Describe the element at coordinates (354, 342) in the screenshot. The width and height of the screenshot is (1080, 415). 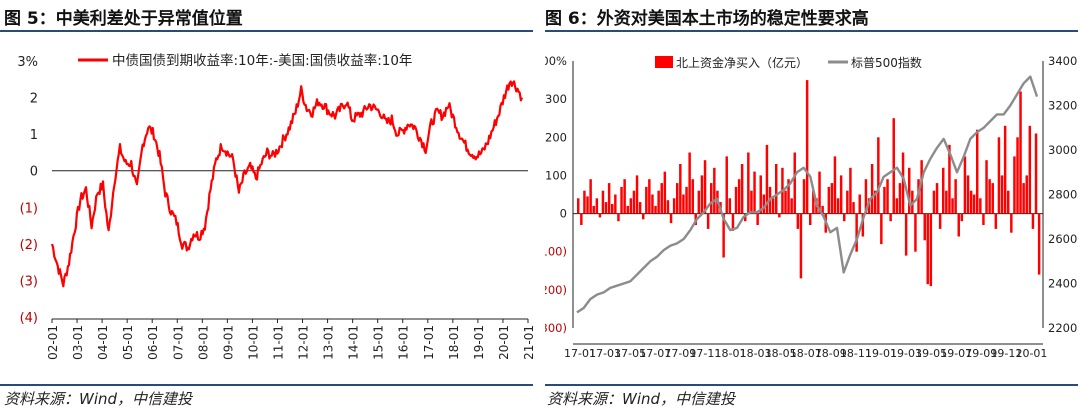
I see `left-x-tick-label: 14-01` at that location.